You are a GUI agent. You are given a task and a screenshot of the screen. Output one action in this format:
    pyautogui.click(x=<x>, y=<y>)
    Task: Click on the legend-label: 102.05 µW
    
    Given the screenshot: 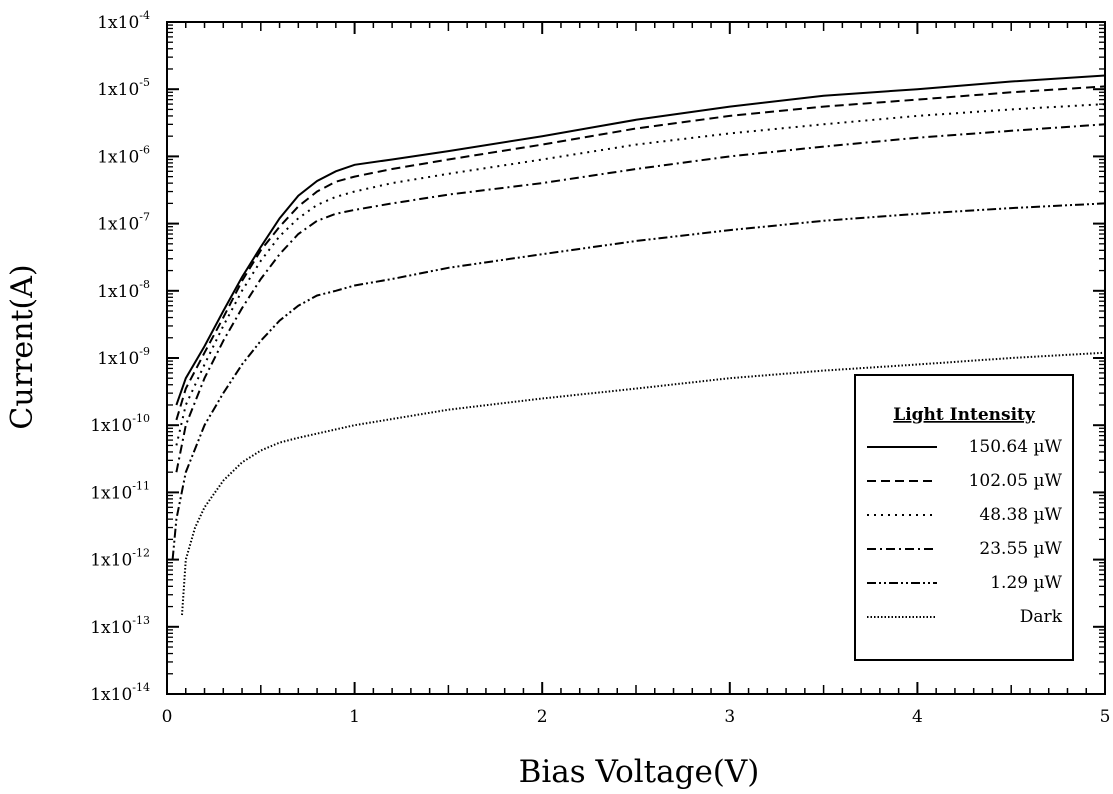 What is the action you would take?
    pyautogui.click(x=1016, y=481)
    